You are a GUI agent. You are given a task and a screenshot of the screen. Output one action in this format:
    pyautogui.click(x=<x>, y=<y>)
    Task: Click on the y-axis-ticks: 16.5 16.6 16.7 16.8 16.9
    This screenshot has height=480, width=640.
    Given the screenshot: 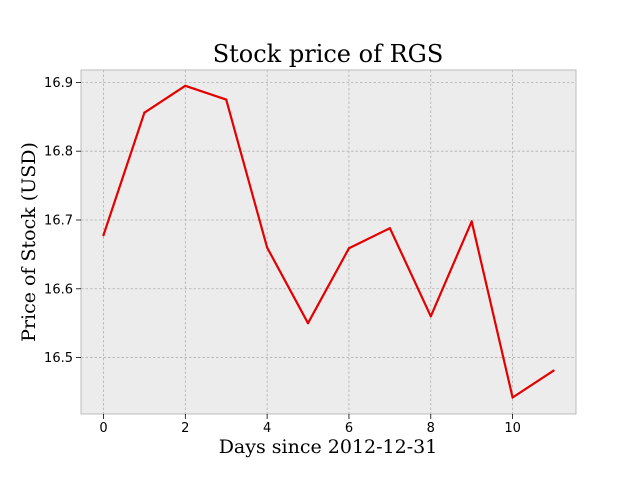 What is the action you would take?
    pyautogui.click(x=62, y=221)
    